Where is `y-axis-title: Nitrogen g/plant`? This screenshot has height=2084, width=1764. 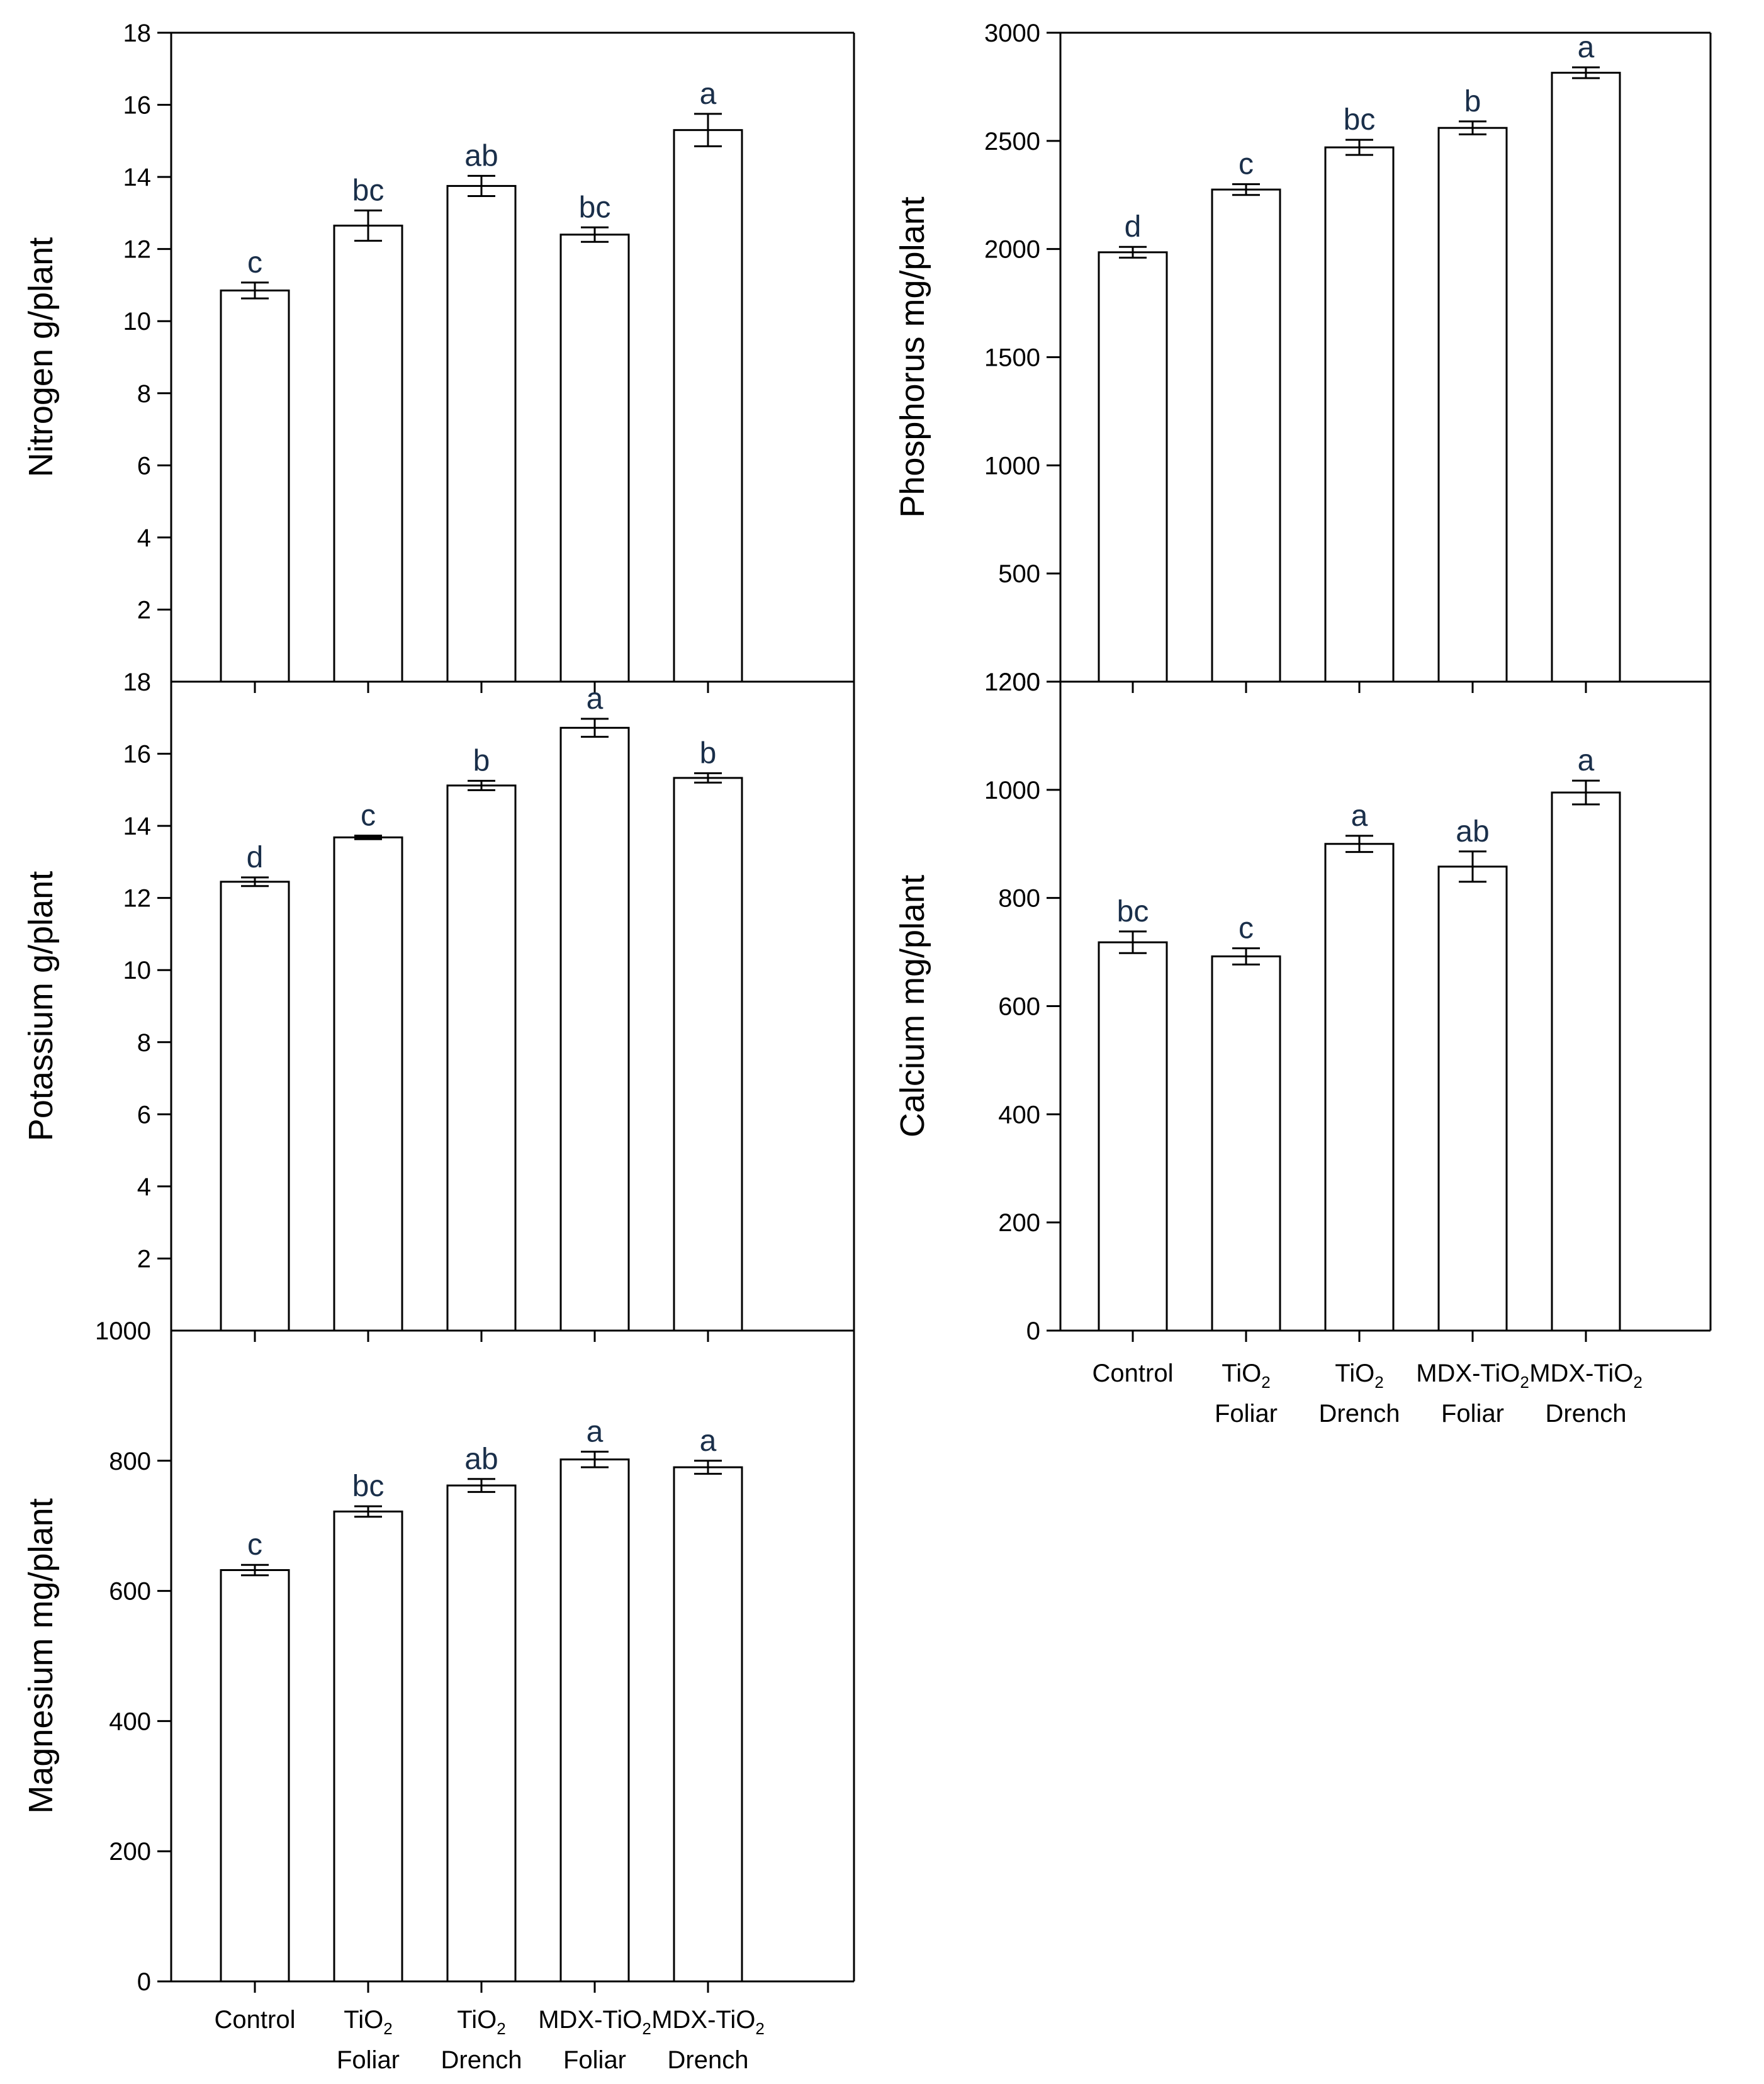 y-axis-title: Nitrogen g/plant is located at coordinates (41, 357).